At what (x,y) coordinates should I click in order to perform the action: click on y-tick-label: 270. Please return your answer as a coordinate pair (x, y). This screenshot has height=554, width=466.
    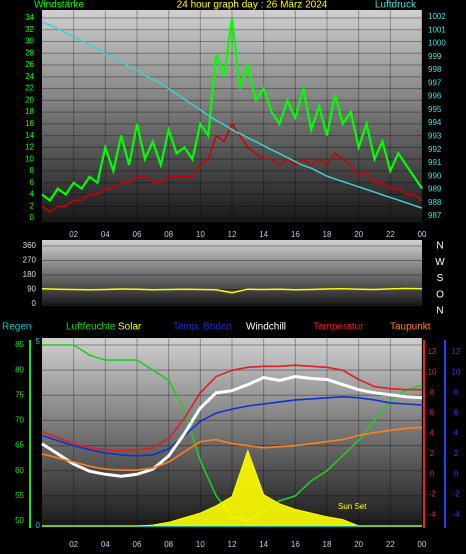
    Looking at the image, I should click on (30, 260).